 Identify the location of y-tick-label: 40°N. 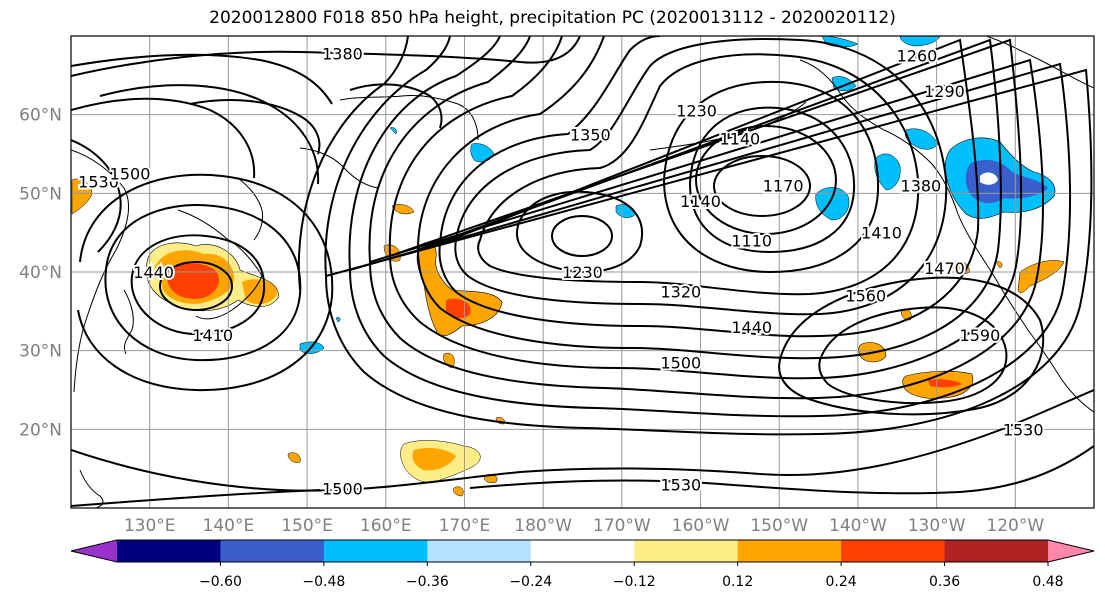
(40, 273).